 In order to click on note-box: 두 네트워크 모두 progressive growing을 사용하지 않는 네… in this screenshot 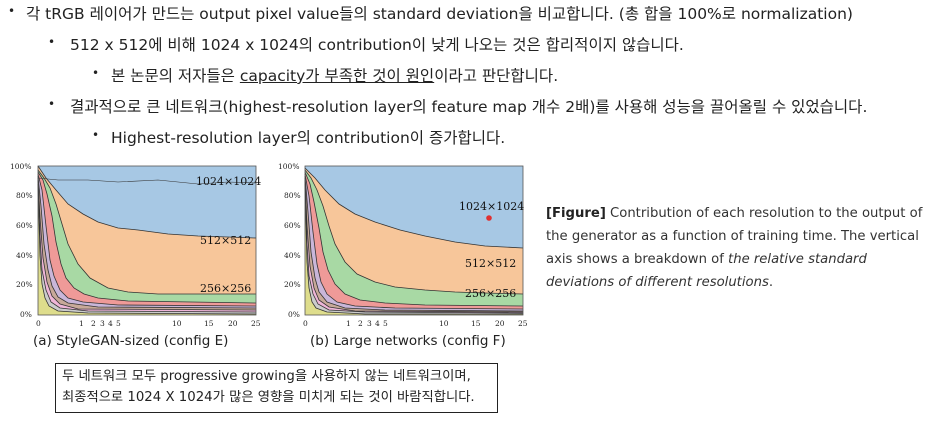, I will do `click(276, 388)`.